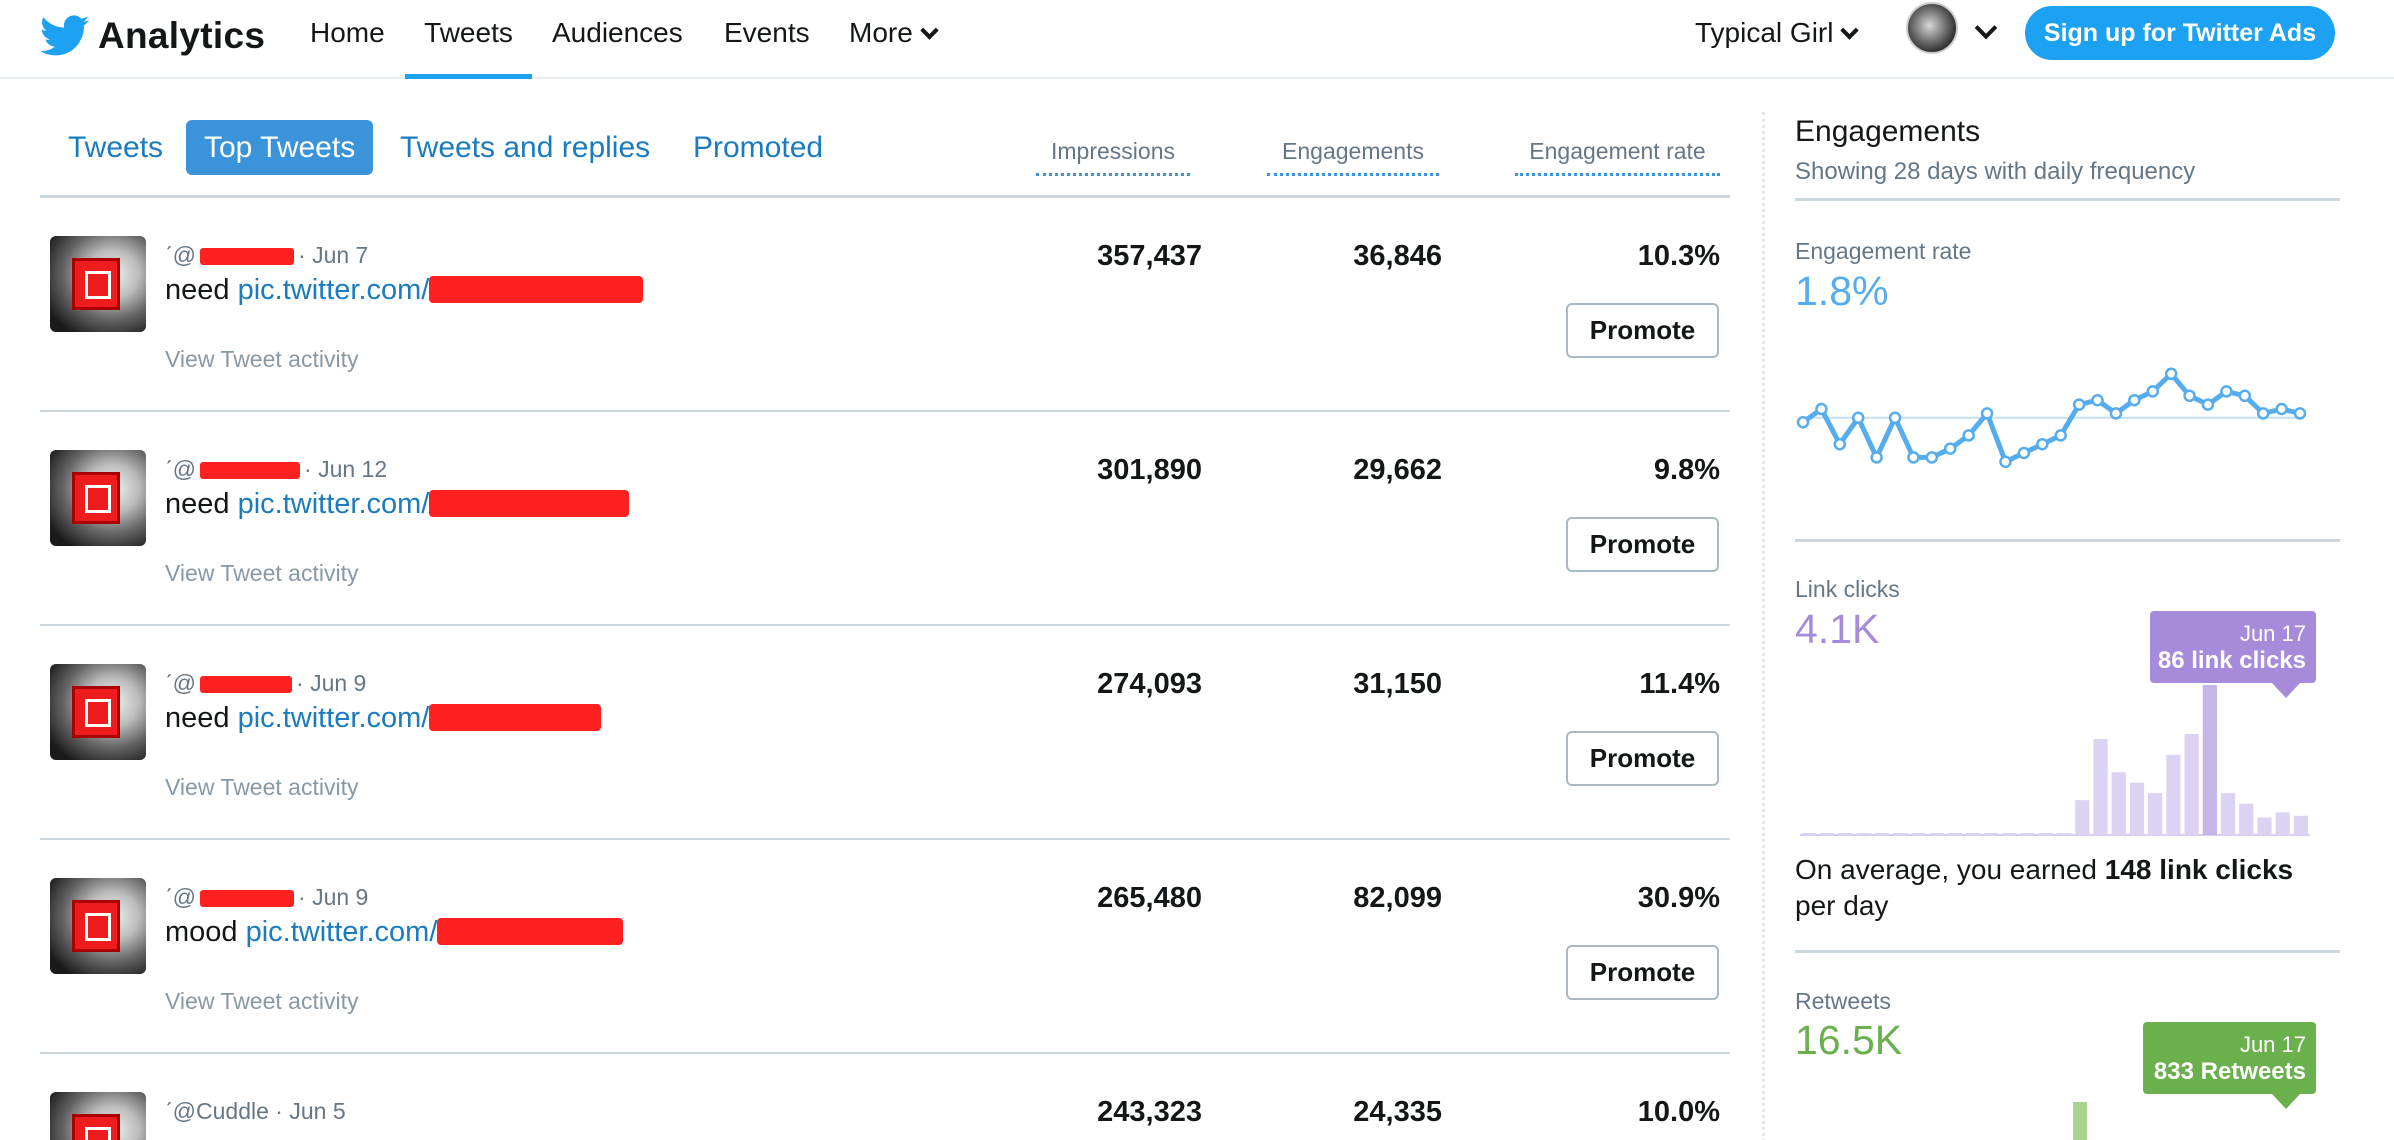 The height and width of the screenshot is (1140, 2394). Describe the element at coordinates (347, 32) in the screenshot. I see `nav-home: Home` at that location.